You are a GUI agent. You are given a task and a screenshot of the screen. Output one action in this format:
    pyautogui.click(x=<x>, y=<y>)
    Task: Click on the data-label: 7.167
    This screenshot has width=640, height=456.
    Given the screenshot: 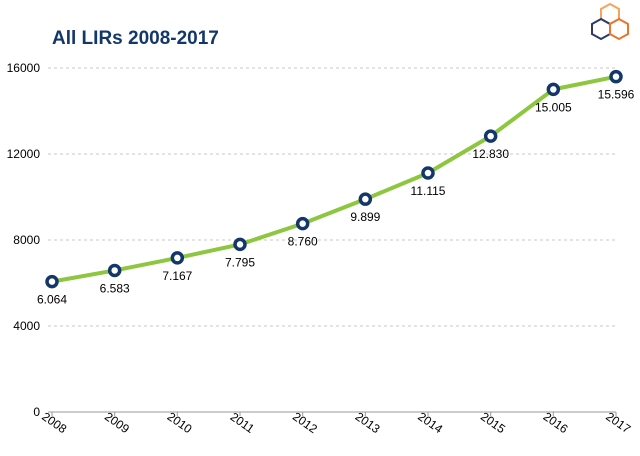 What is the action you would take?
    pyautogui.click(x=177, y=276)
    